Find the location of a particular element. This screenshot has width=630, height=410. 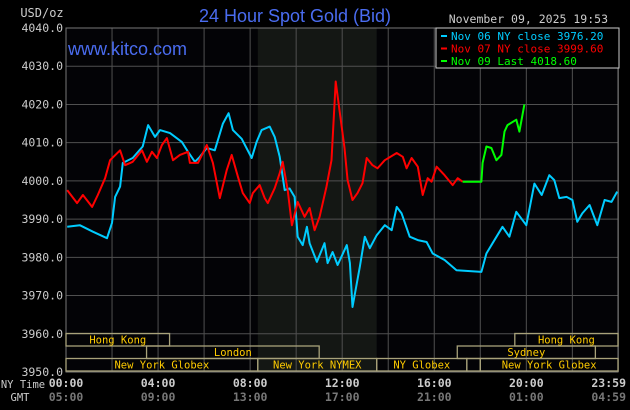

x-tick-label-gmt: 04:59 is located at coordinates (608, 397).